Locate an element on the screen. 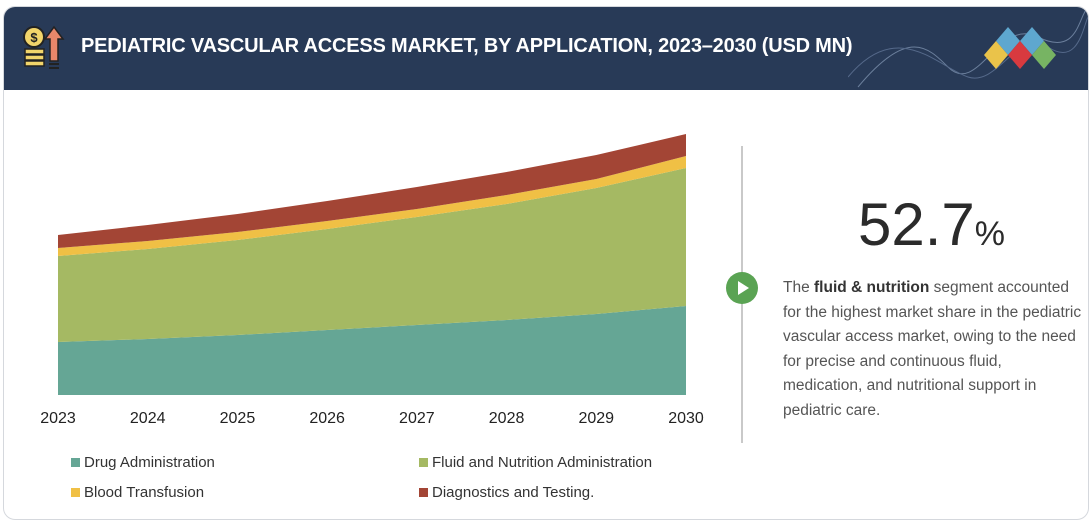 This screenshot has height=524, width=1091. legend-drug-administration: Drug Administration is located at coordinates (143, 462).